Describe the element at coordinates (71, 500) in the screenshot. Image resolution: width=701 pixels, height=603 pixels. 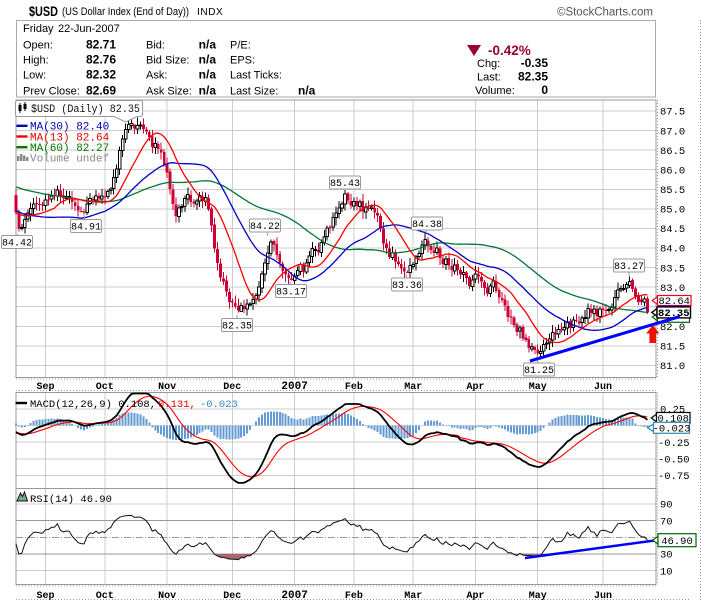
I see `svg-text: RSI(14) 46.90` at that location.